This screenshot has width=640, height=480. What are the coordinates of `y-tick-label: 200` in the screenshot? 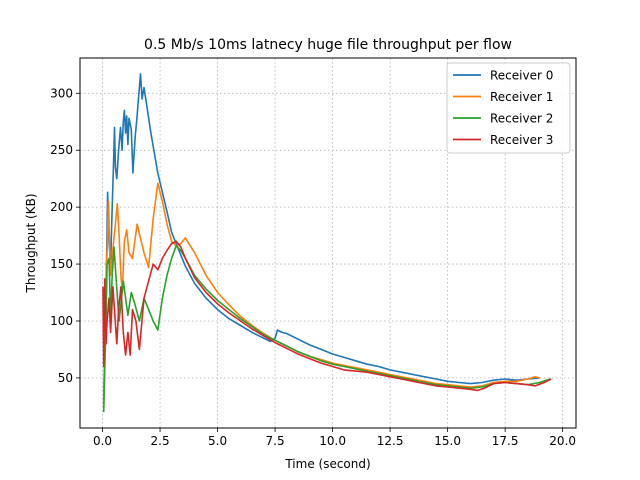 It's located at (61, 207).